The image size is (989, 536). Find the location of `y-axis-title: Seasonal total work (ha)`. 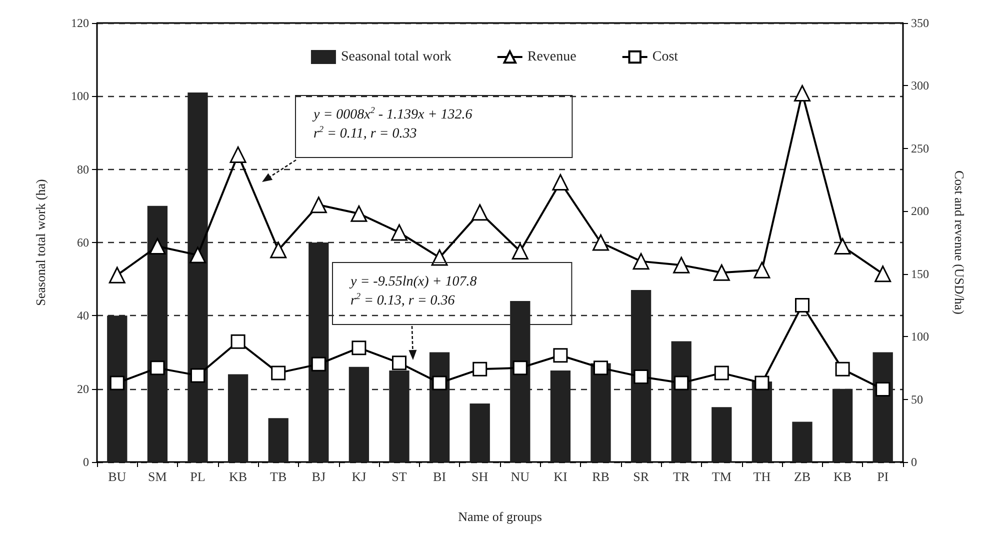

y-axis-title: Seasonal total work (ha) is located at coordinates (40, 242).